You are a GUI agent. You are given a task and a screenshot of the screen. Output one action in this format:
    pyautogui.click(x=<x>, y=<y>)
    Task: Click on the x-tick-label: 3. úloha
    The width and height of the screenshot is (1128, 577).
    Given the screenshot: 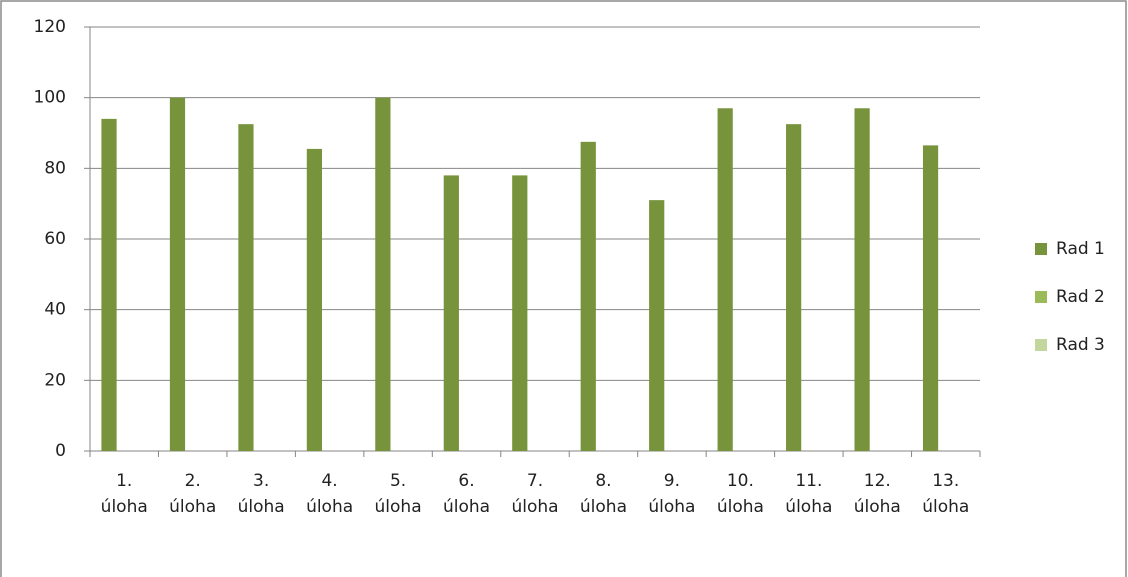 What is the action you would take?
    pyautogui.click(x=261, y=494)
    